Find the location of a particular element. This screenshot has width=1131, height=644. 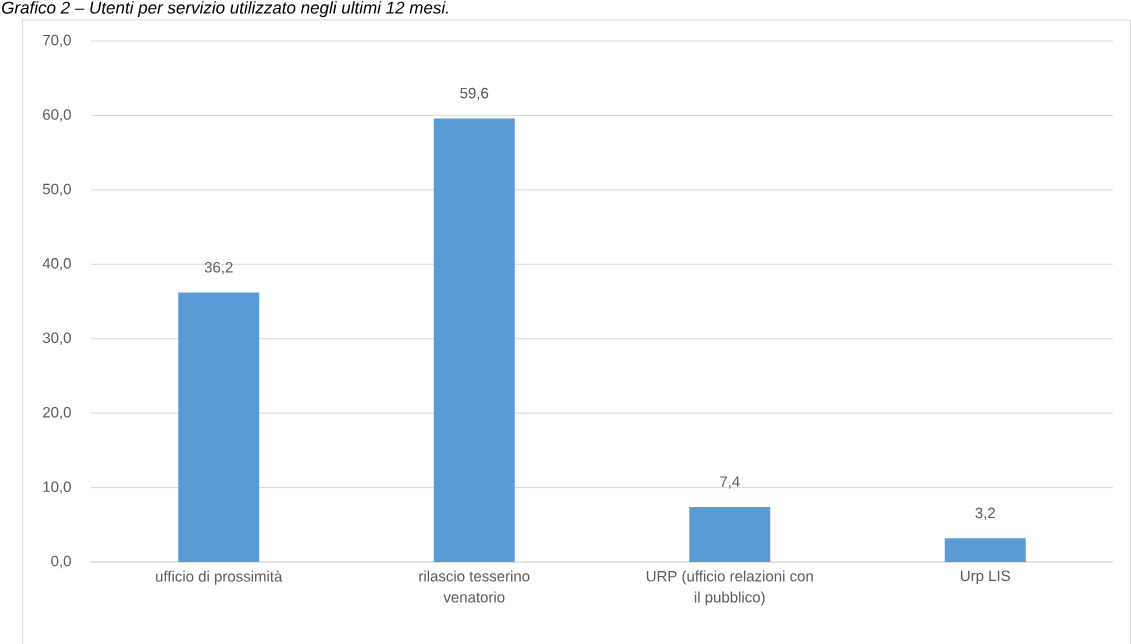

data-label: 7,4 is located at coordinates (730, 482).